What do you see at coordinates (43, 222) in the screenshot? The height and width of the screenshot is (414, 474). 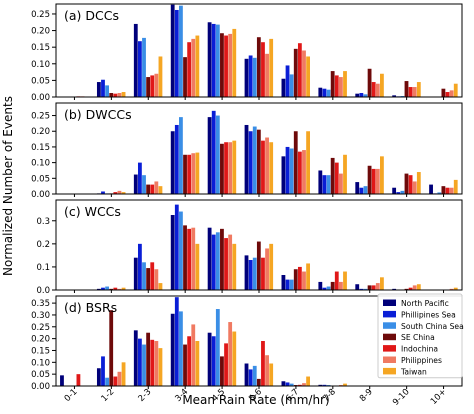 I see `y-tick-label: 0.3` at bounding box center [43, 222].